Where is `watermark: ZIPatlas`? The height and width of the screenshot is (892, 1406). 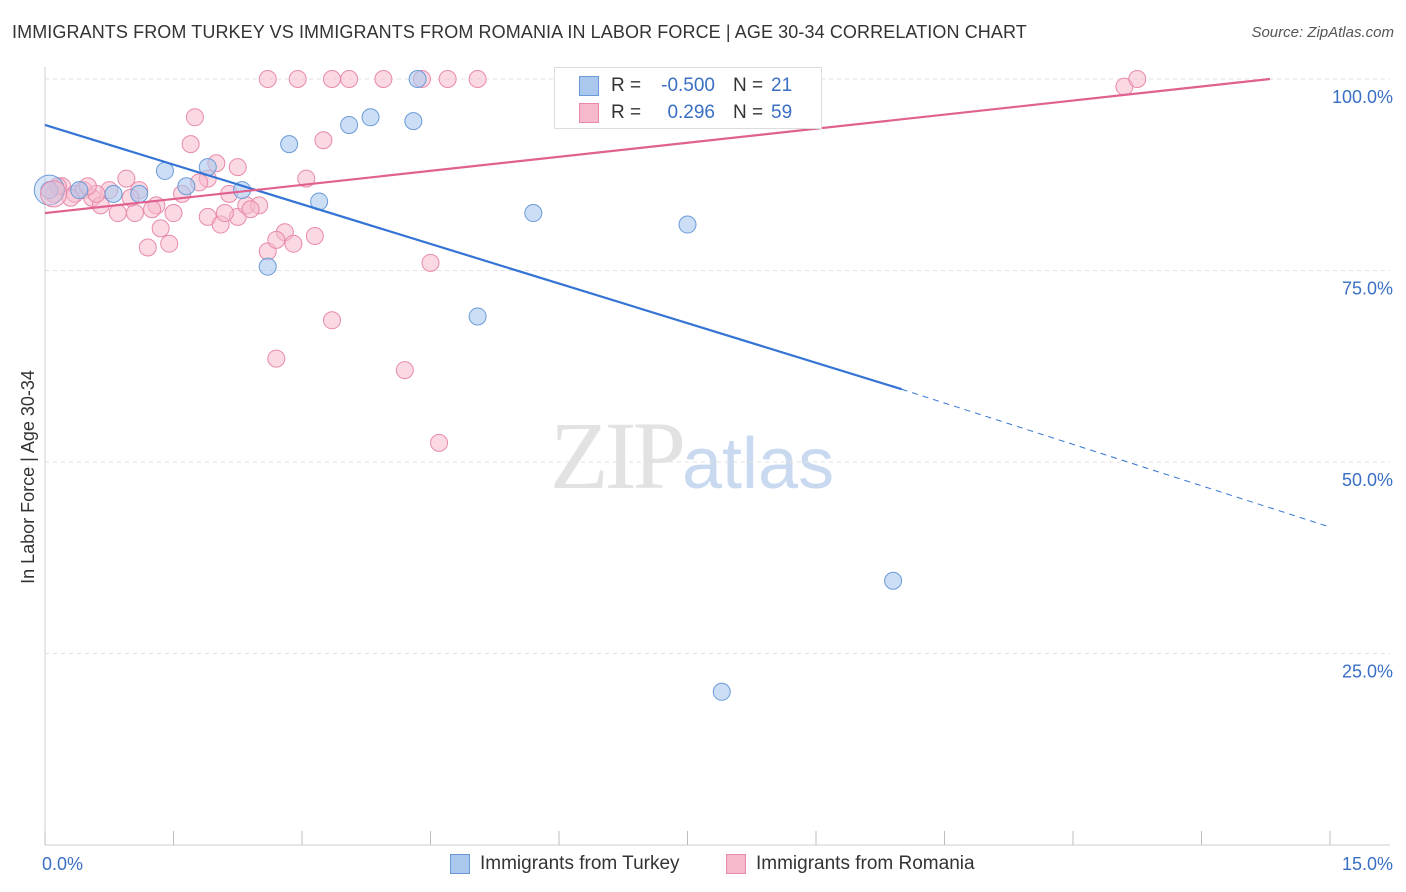 watermark: ZIPatlas is located at coordinates (692, 455).